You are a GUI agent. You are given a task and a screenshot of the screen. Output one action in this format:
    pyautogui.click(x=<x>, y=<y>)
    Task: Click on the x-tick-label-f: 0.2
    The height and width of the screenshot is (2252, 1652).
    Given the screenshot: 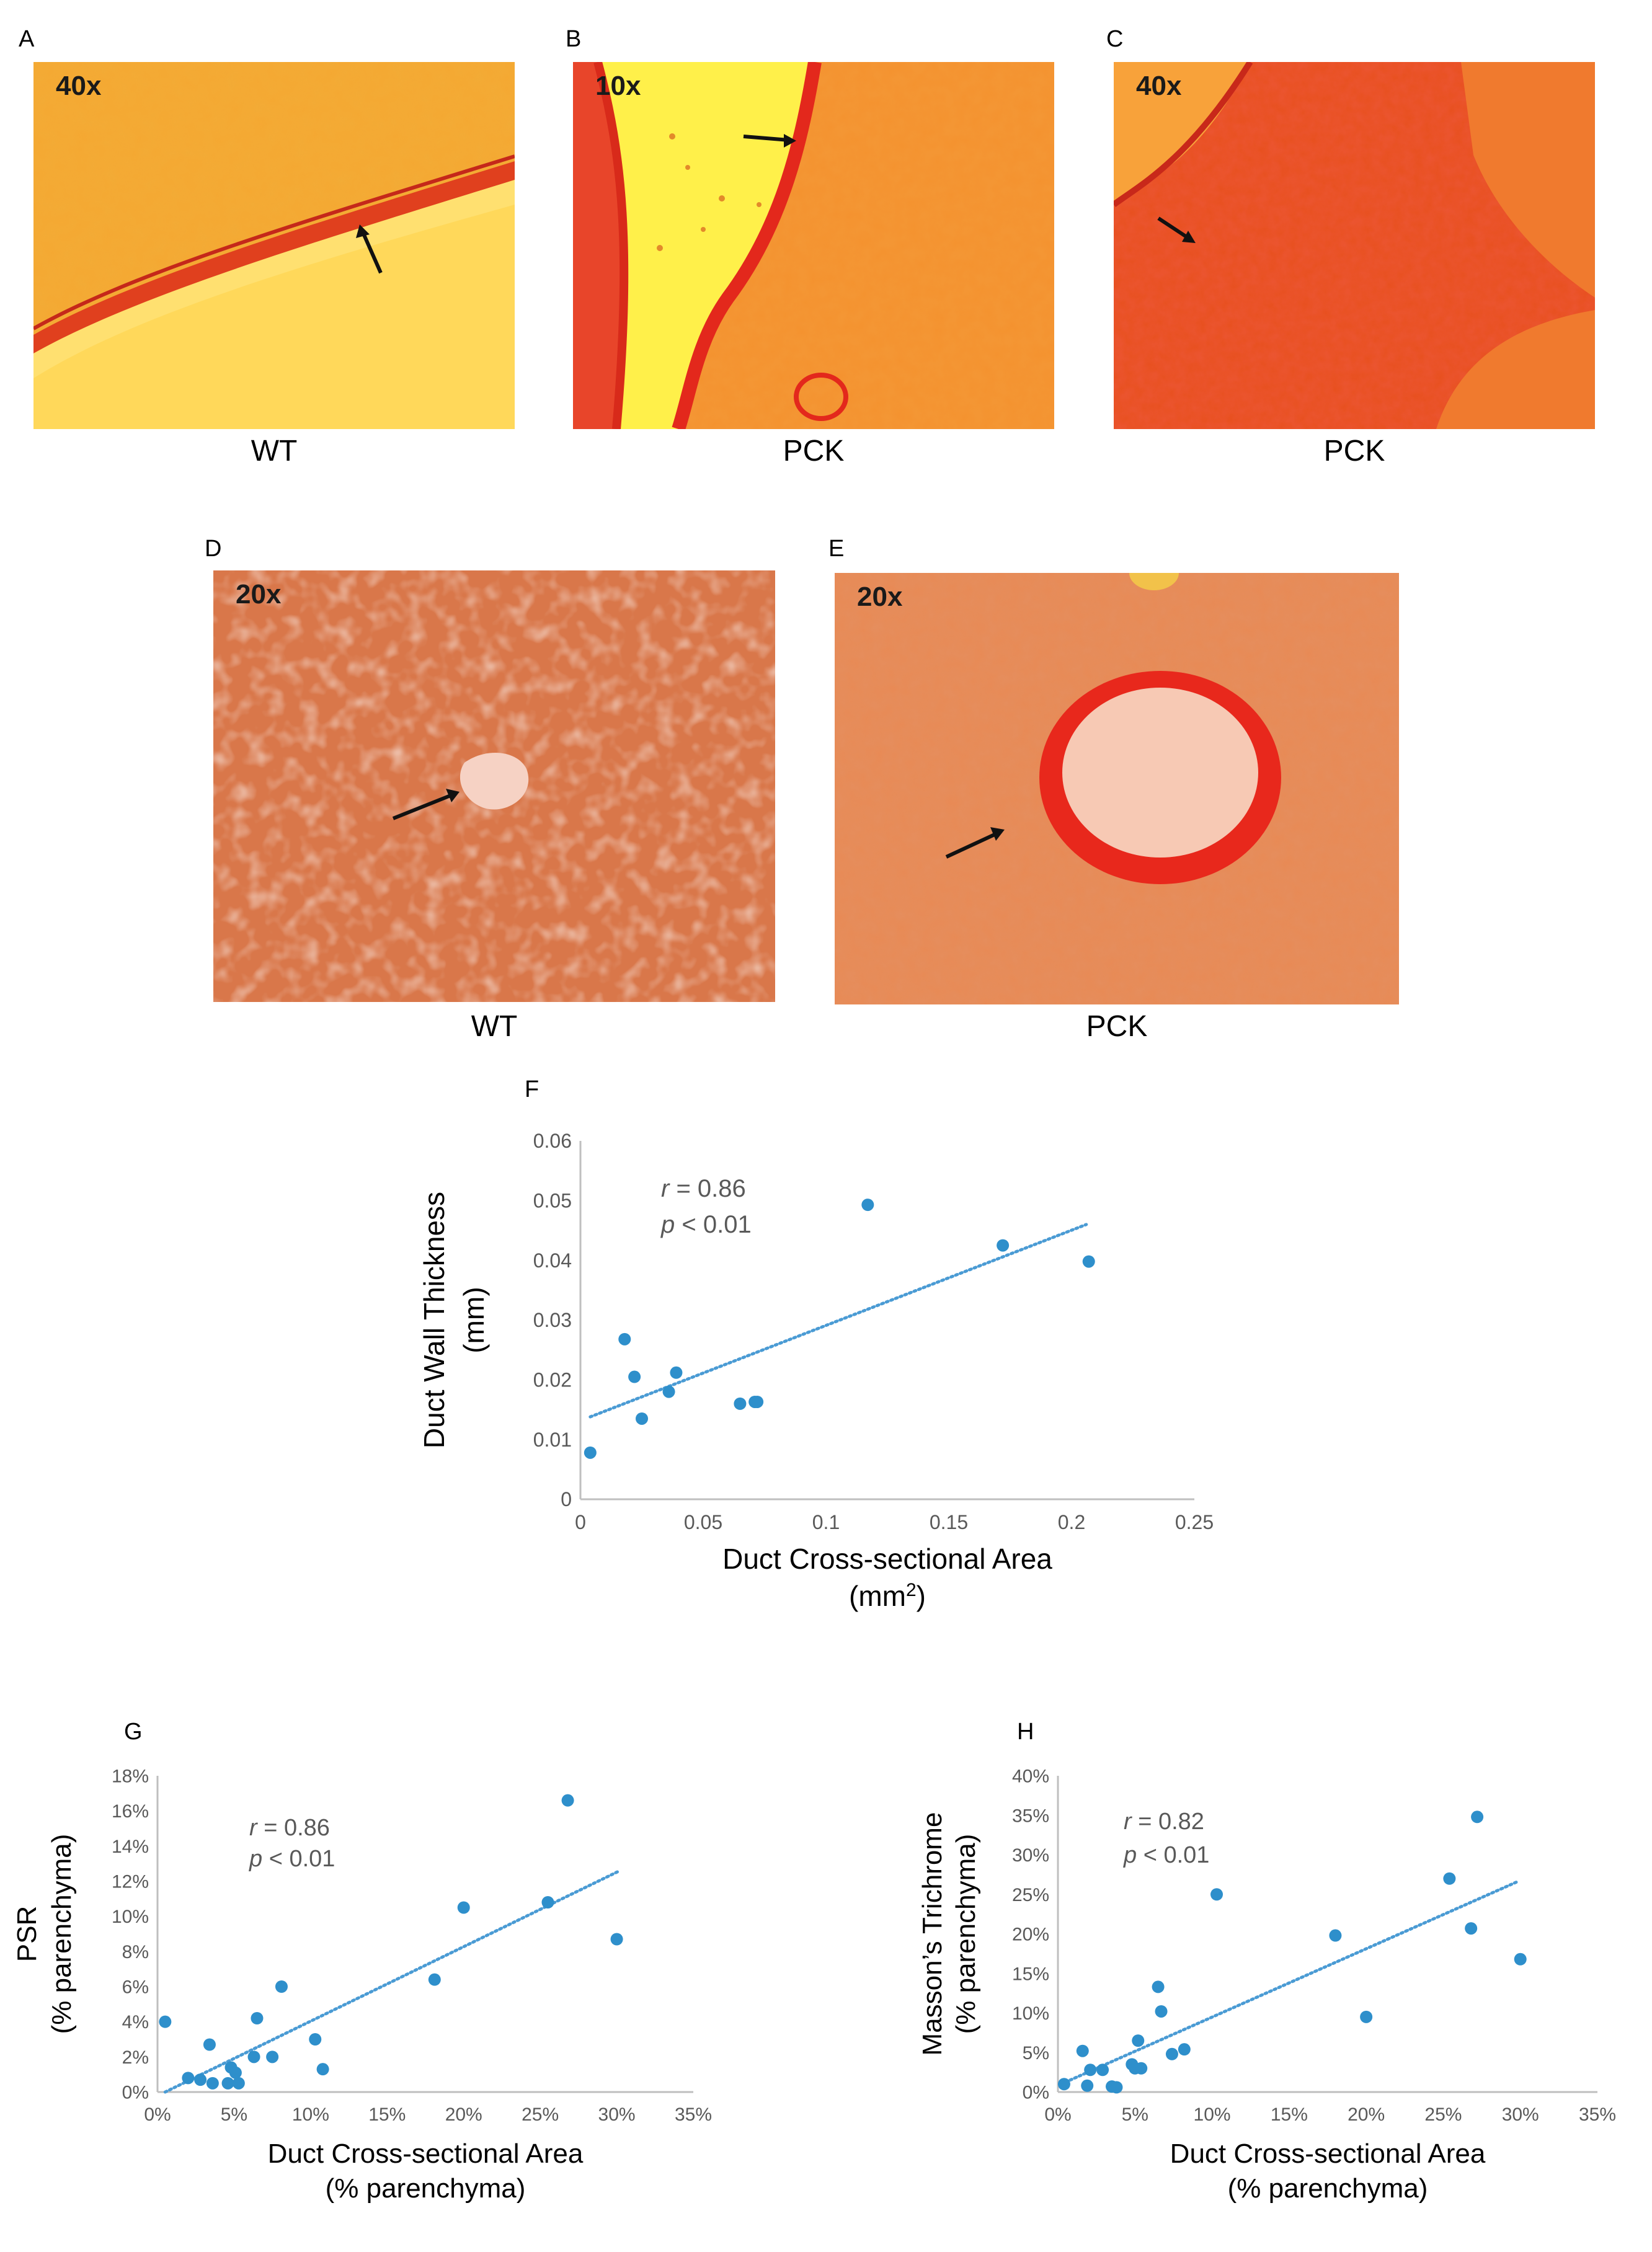 What is the action you would take?
    pyautogui.click(x=1071, y=1522)
    